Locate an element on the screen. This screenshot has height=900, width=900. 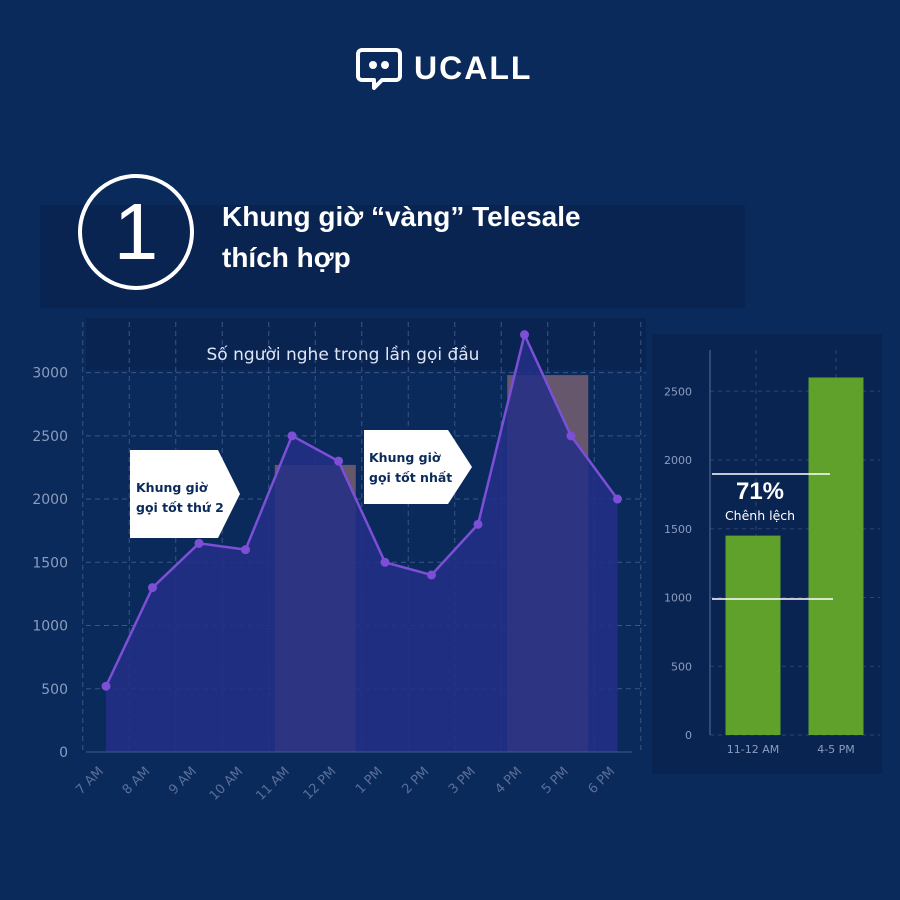
x-tick-label: 7 AM is located at coordinates (90, 781).